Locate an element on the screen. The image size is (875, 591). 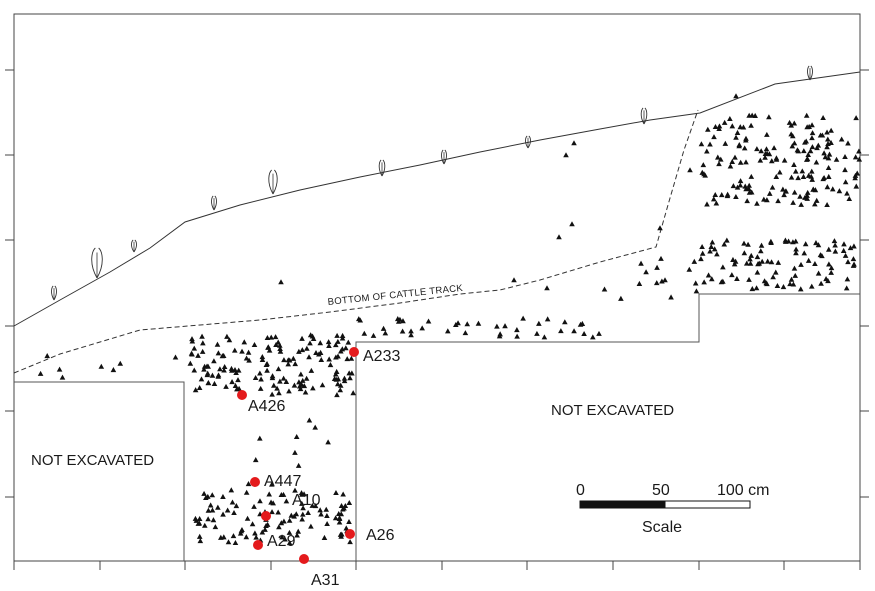
sample-label-a31: A31 is located at coordinates (325, 580).